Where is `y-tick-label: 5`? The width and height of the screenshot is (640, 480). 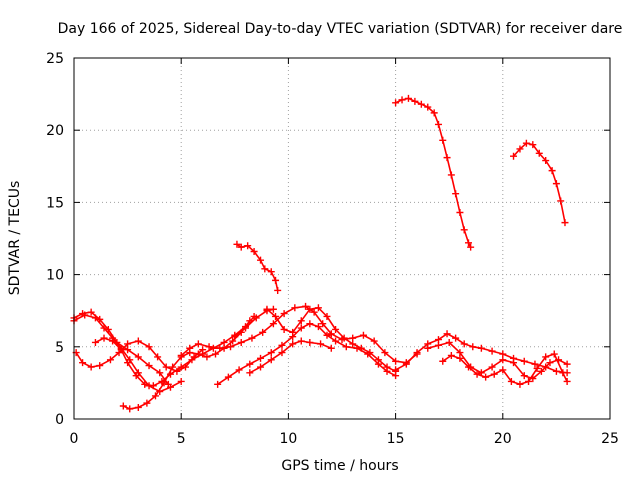
y-tick-label: 5 is located at coordinates (59, 348).